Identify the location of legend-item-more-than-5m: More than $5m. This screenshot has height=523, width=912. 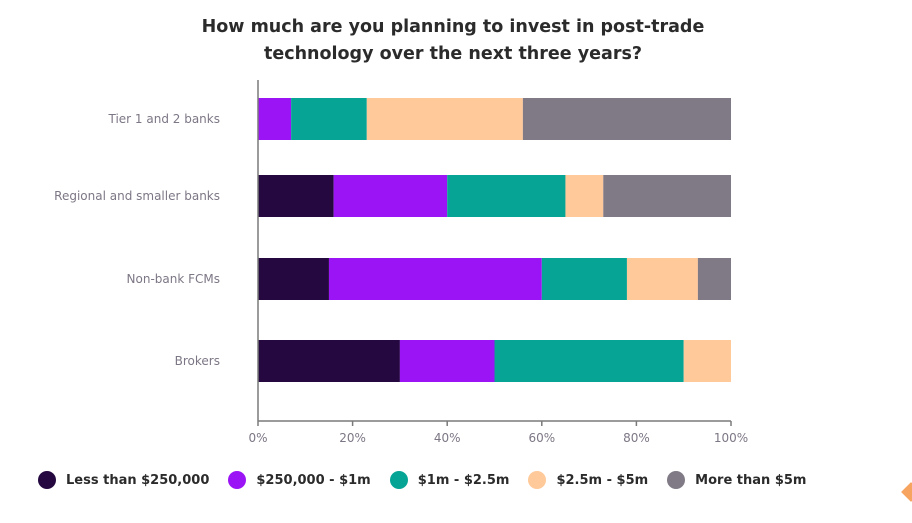
(736, 480).